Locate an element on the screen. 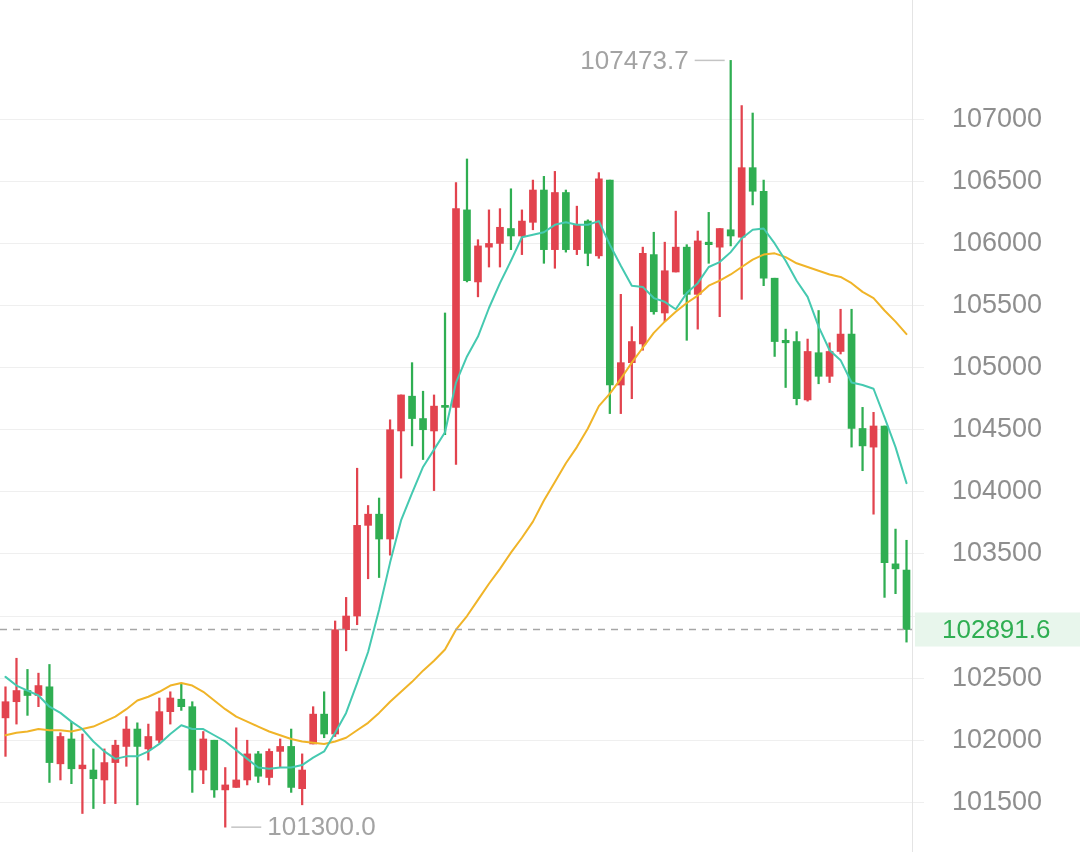 The width and height of the screenshot is (1080, 852). annotation: 101300.0 is located at coordinates (321, 826).